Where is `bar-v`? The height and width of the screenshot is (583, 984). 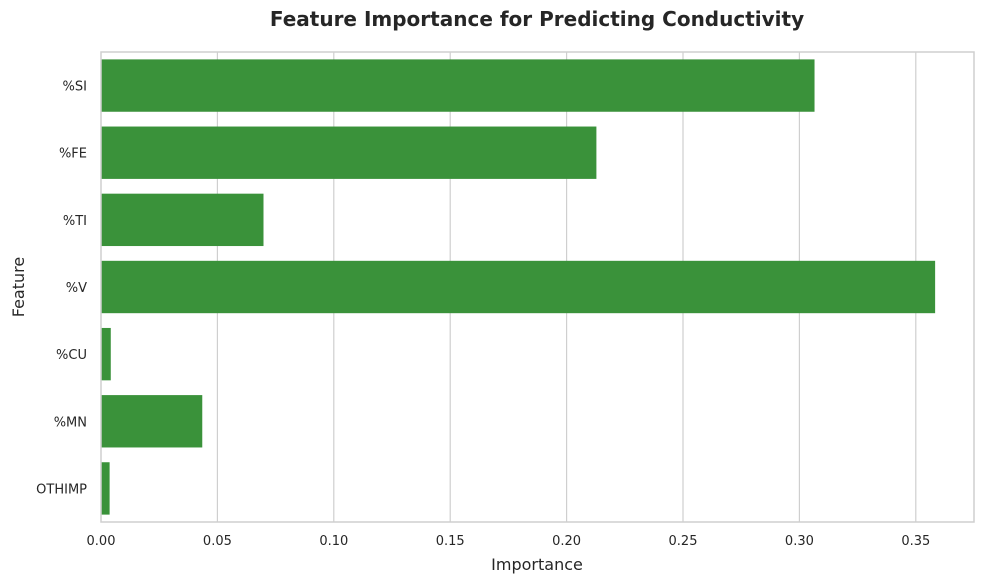 bar-v is located at coordinates (518, 287).